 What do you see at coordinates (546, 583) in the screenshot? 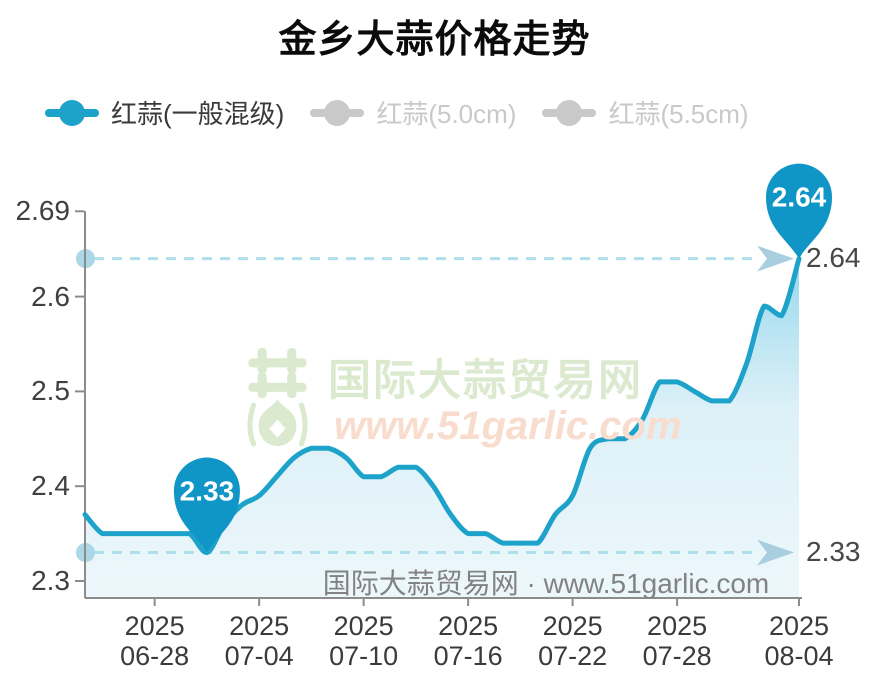
I see `footer-credit: 国际大蒜贸易网 · www.51garlic.com` at bounding box center [546, 583].